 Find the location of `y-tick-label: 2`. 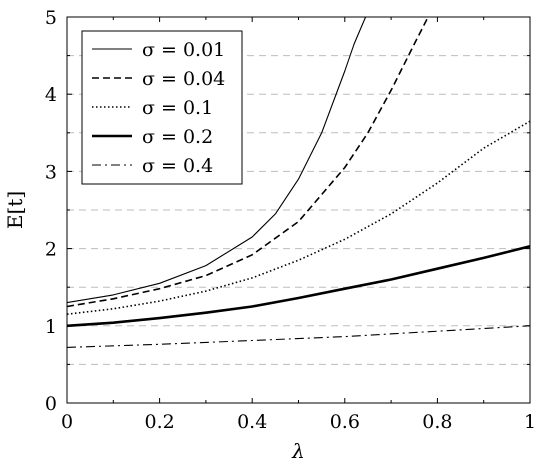

y-tick-label: 2 is located at coordinates (51, 250).